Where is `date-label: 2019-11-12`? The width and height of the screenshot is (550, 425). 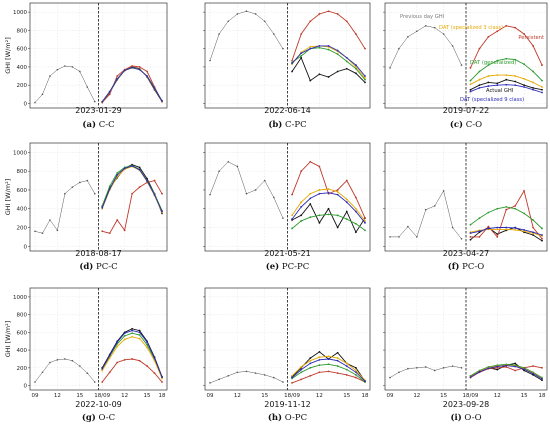
date-label: 2019-11-12 is located at coordinates (287, 404).